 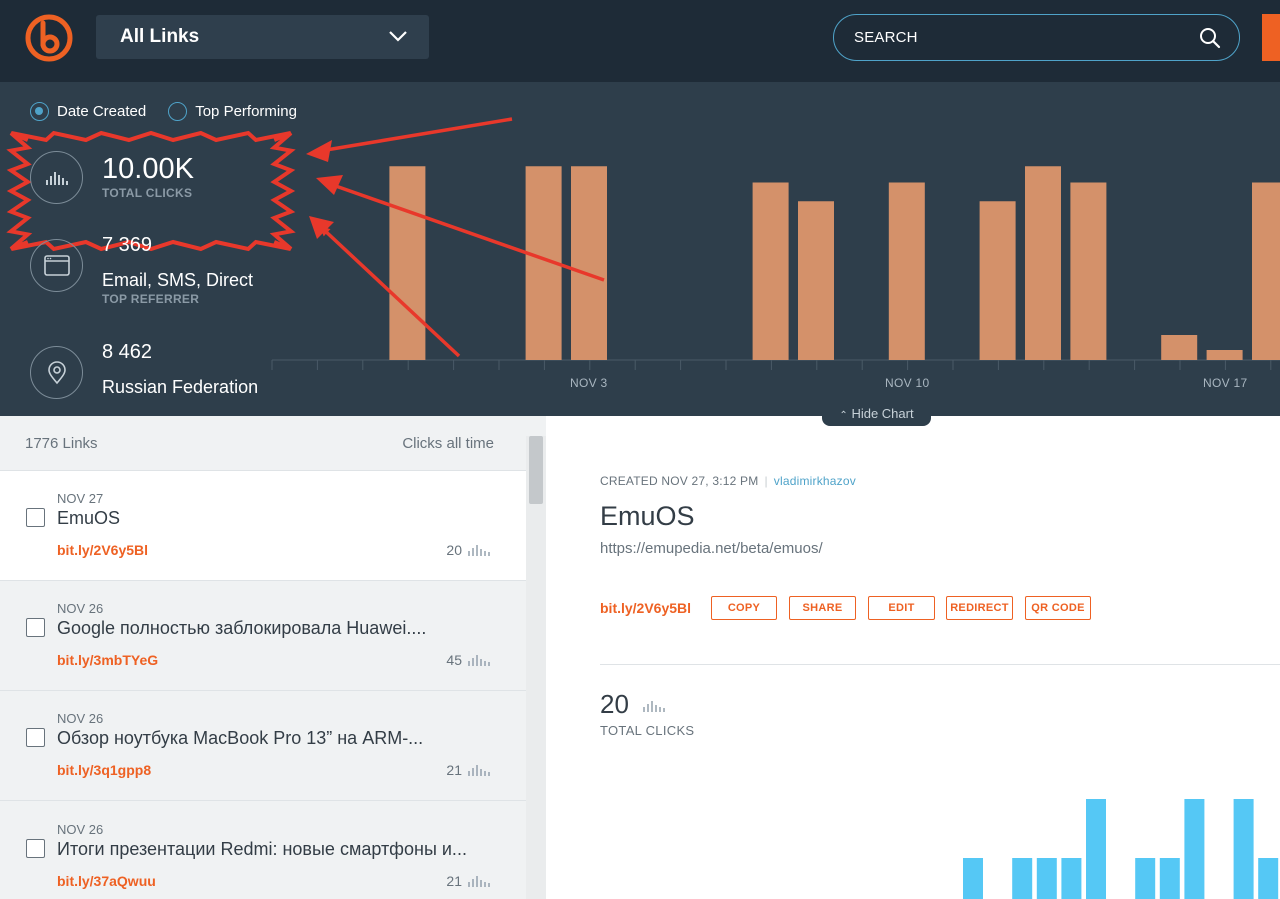 I want to click on created-meta: CREATED NOV 27, 3:12 PM | vladimirkhazov, so click(x=728, y=481).